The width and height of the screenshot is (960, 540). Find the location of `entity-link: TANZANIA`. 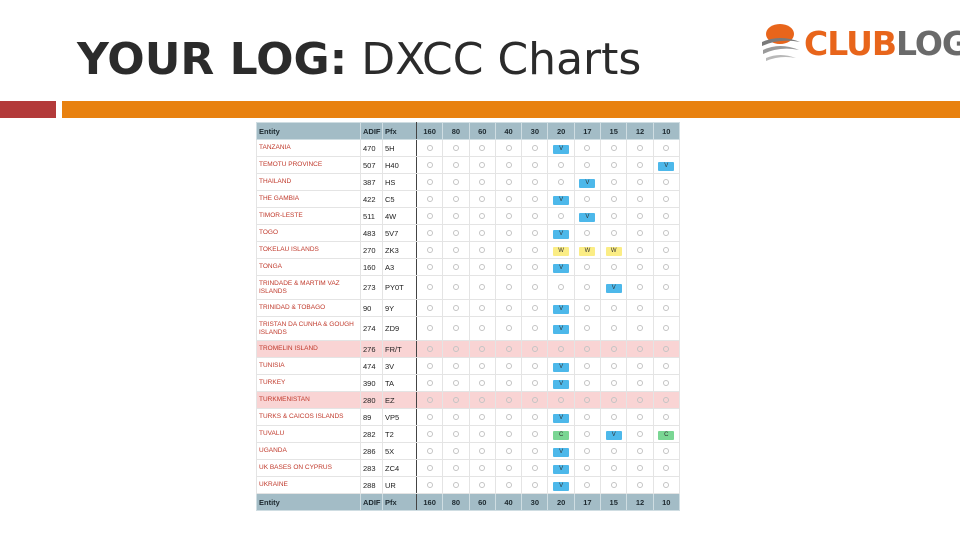

entity-link: TANZANIA is located at coordinates (308, 148).